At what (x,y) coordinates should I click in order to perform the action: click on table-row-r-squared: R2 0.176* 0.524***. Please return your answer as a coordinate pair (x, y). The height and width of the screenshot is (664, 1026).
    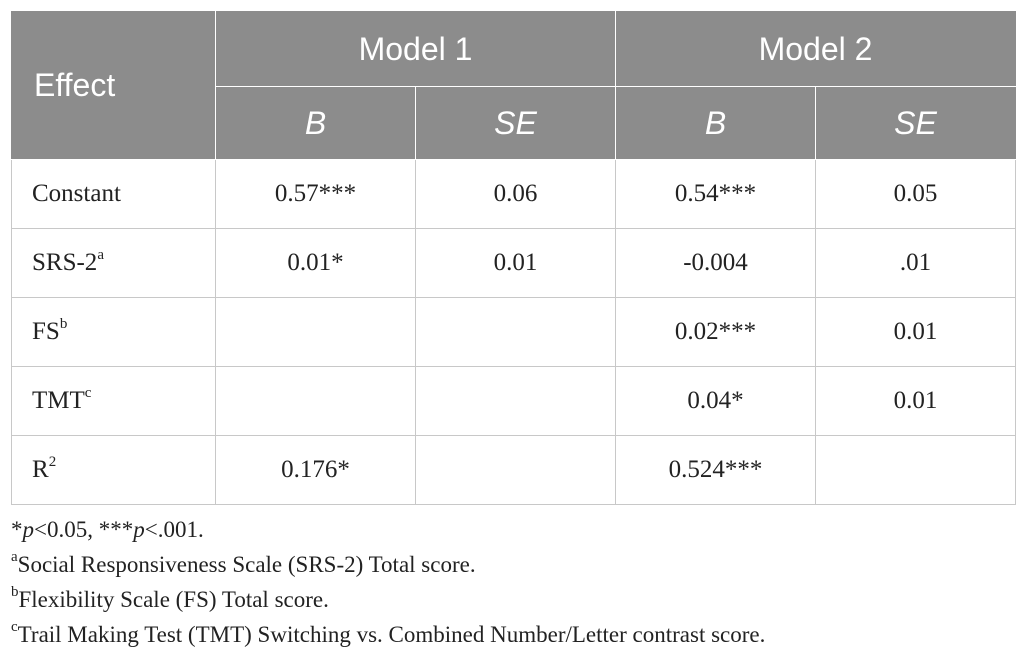
    Looking at the image, I should click on (513, 470).